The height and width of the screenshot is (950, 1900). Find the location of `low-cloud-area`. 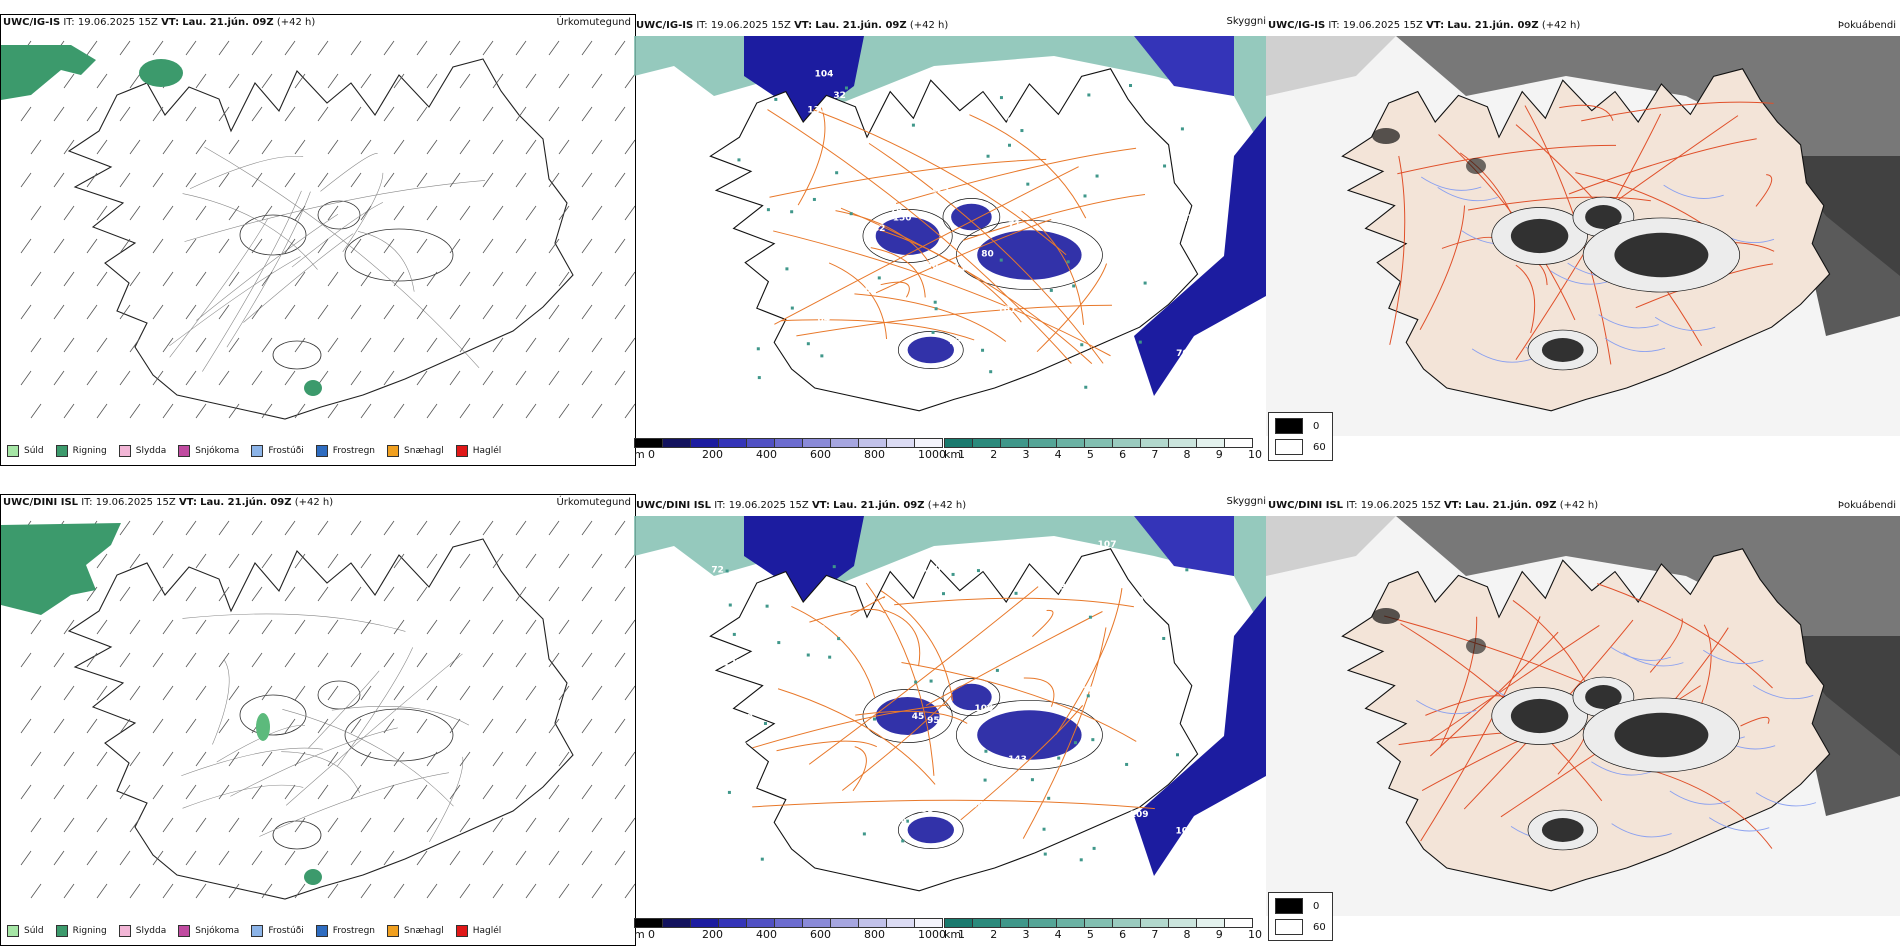

low-cloud-area is located at coordinates (1184, 66).